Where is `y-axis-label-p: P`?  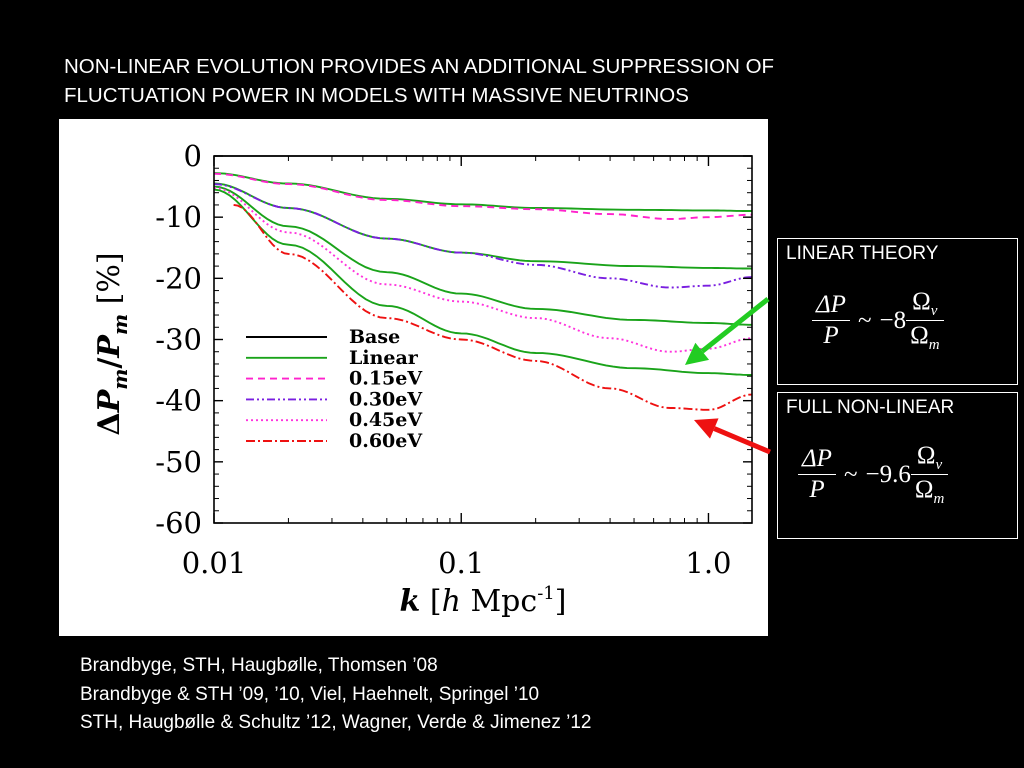
y-axis-label-p: P is located at coordinates (109, 400).